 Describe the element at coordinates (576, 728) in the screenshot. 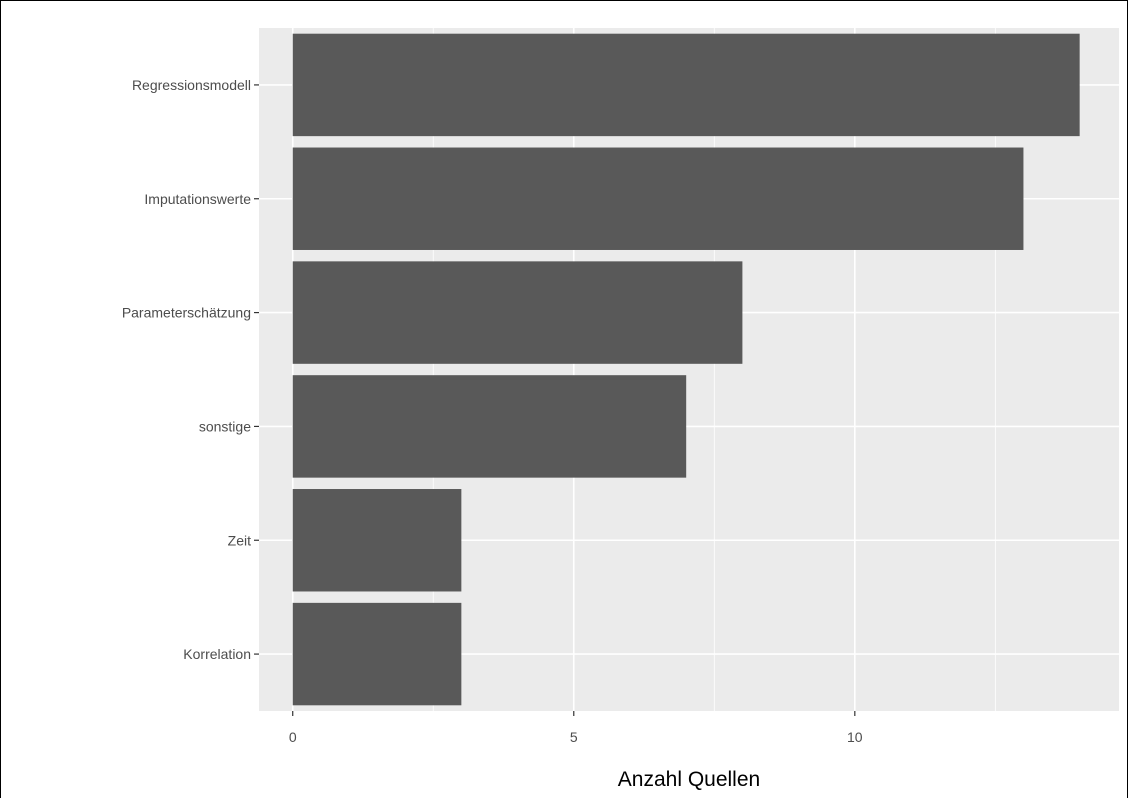

I see `x-axis: 0 5 10` at that location.